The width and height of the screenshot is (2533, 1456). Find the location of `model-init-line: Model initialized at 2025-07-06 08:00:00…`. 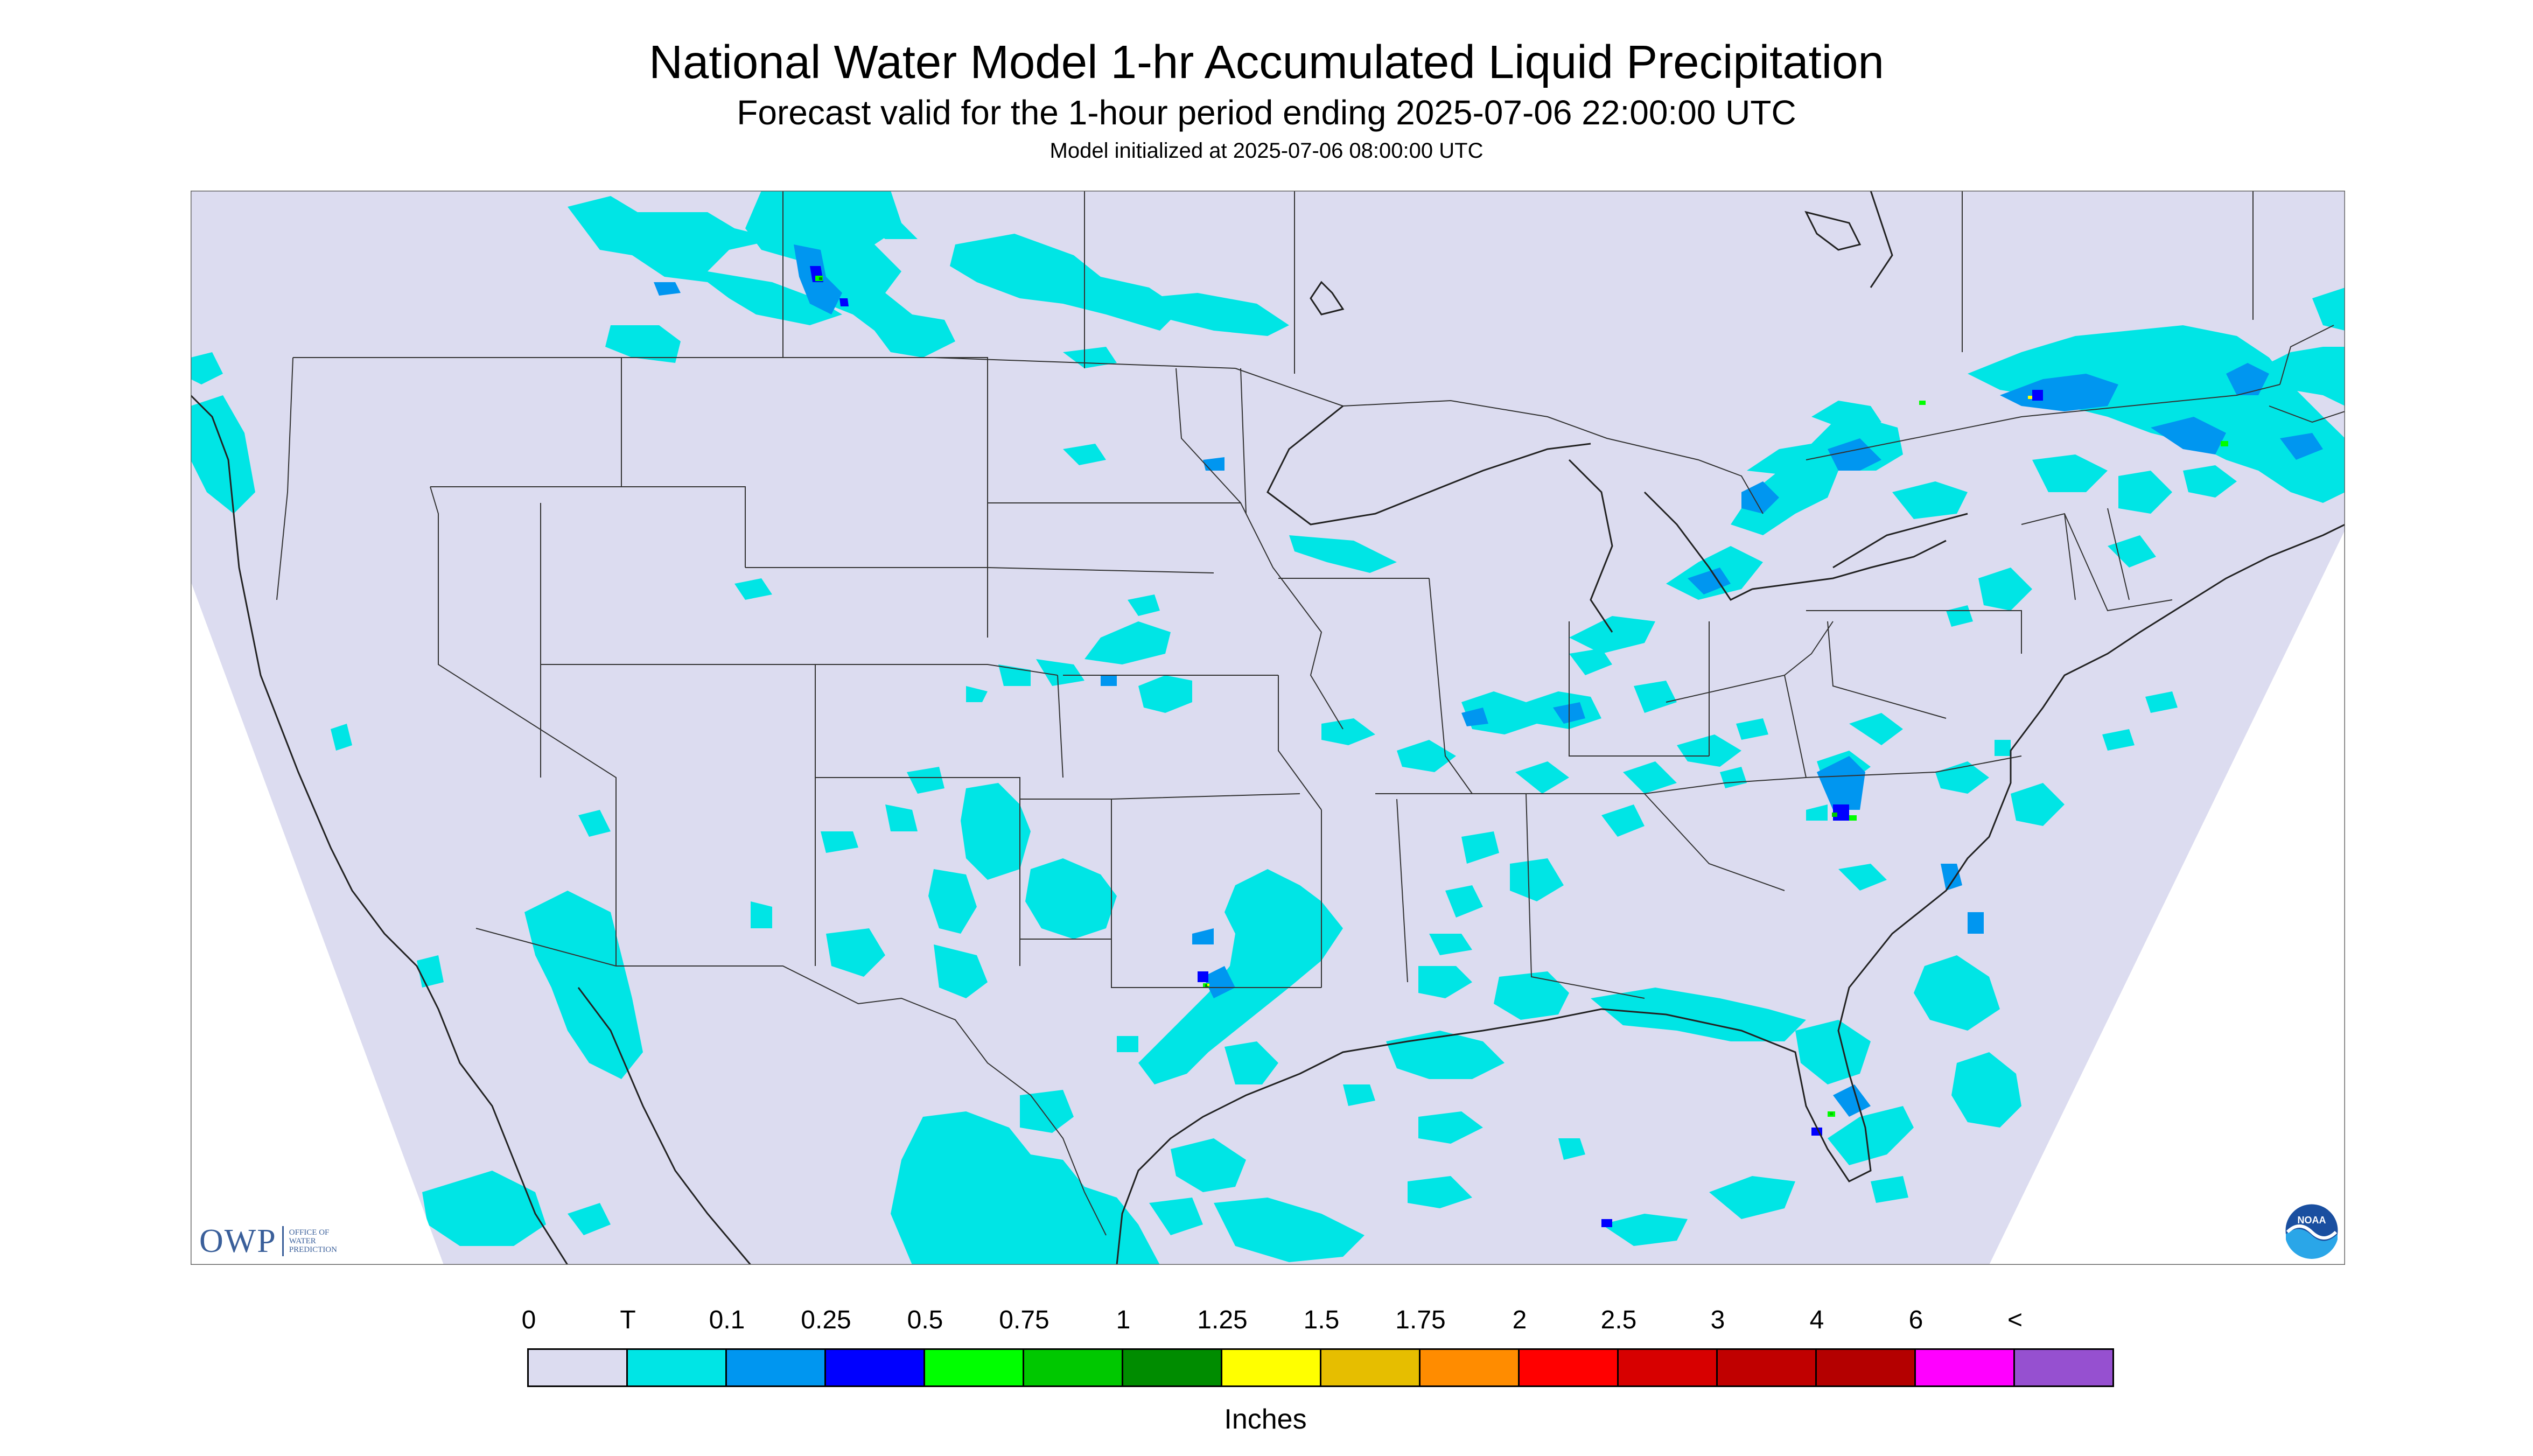

model-init-line: Model initialized at 2025-07-06 08:00:00… is located at coordinates (1266, 151).